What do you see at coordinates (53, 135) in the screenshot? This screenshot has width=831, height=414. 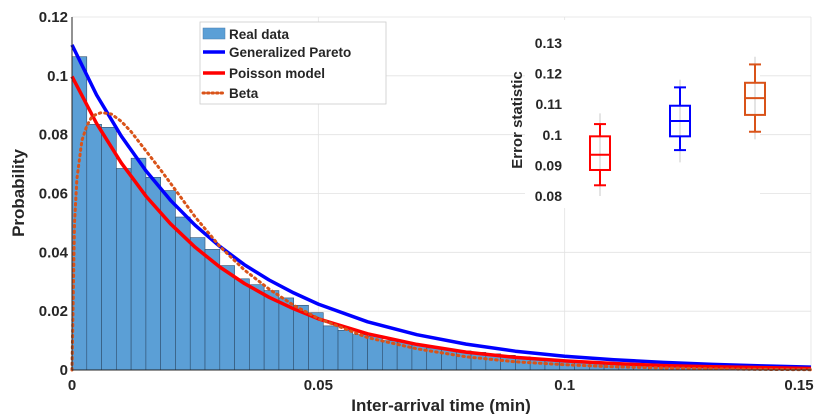 I see `y-tick-label: 0.08` at bounding box center [53, 135].